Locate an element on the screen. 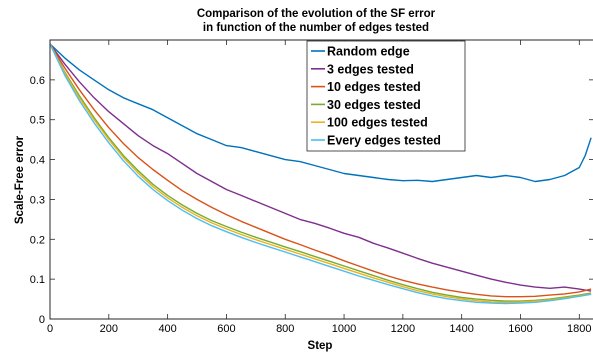 This screenshot has width=593, height=352. x-tick-label-8: 1600 is located at coordinates (520, 329).